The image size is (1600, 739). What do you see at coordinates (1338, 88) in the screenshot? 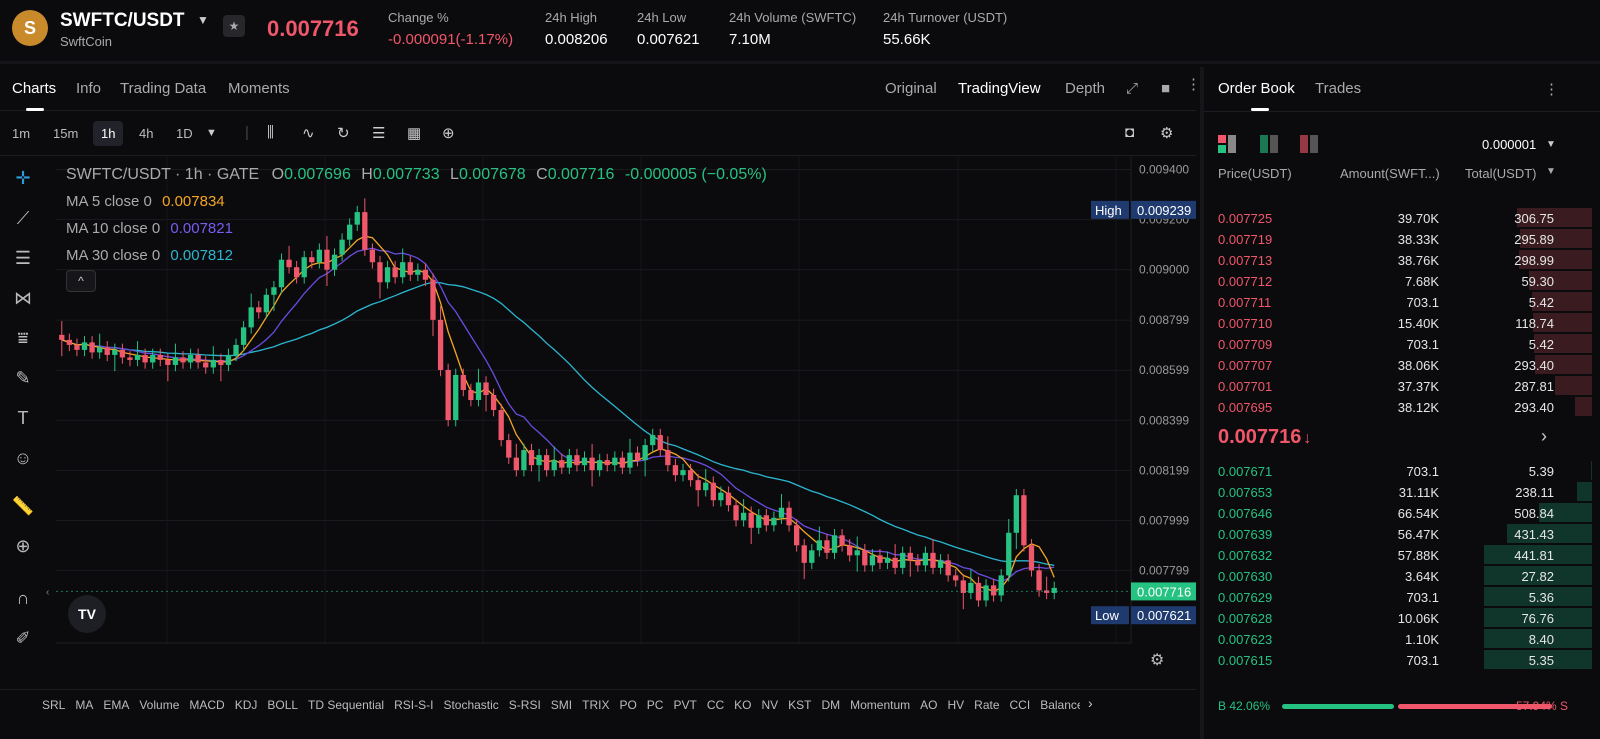
I see `tab-trades: Trades` at bounding box center [1338, 88].